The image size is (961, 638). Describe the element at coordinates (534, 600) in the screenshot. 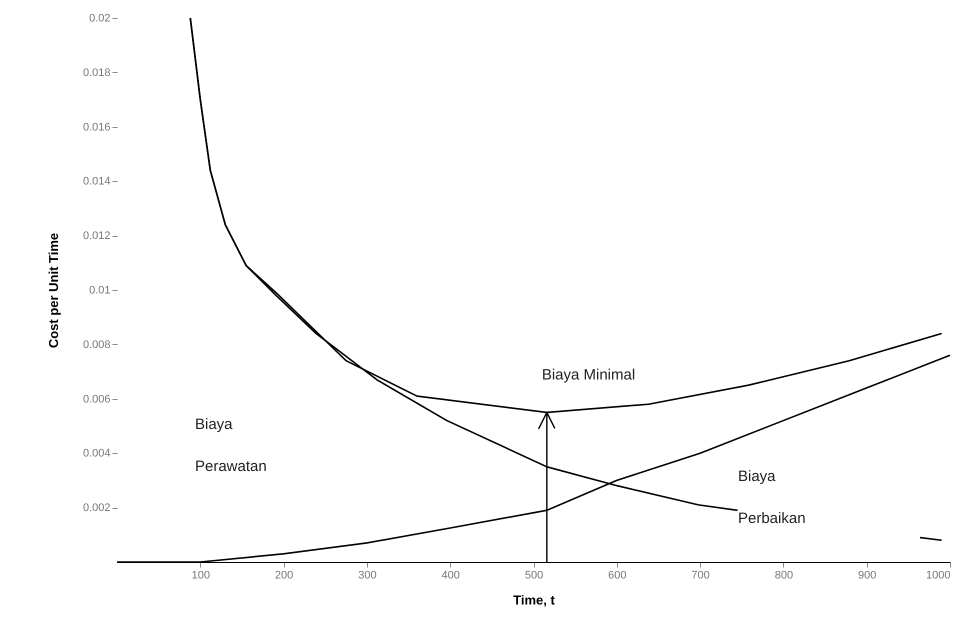

I see `x-axis-title: Time, t` at that location.